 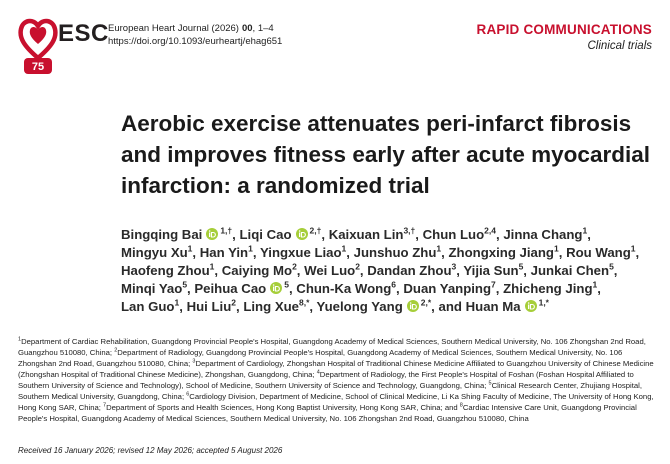 I want to click on author-affiliation: 7, so click(x=493, y=284).